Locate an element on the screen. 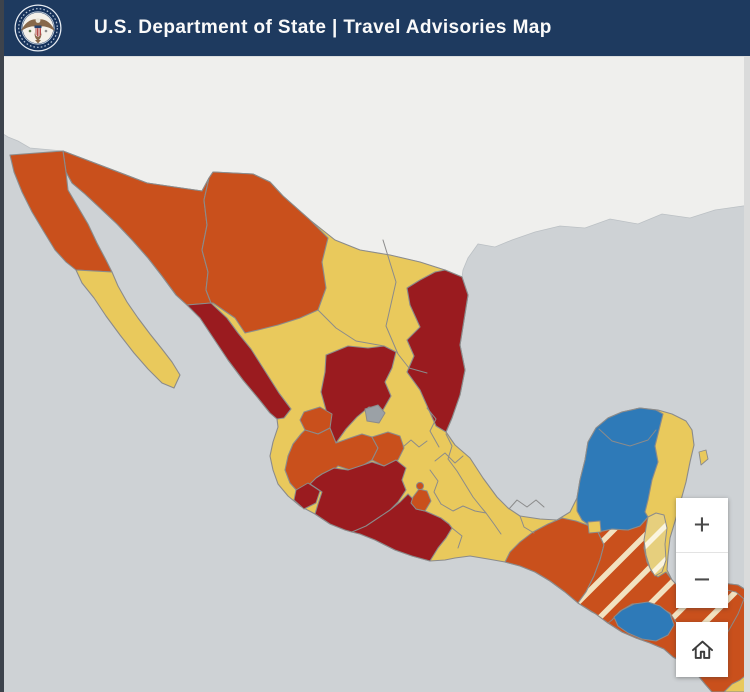  region-guanajuato is located at coordinates (388, 449).